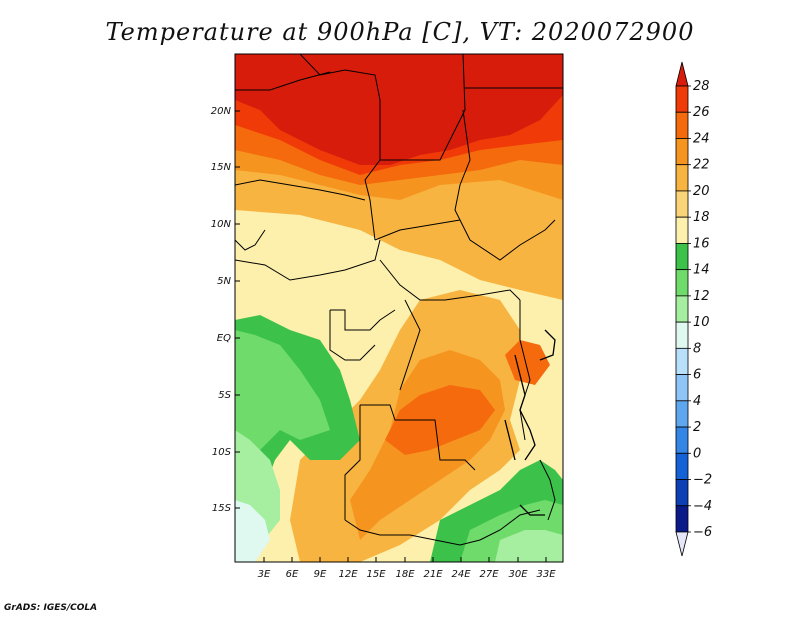 The image size is (800, 618). Describe the element at coordinates (489, 574) in the screenshot. I see `lon-tick-label: 27E` at that location.